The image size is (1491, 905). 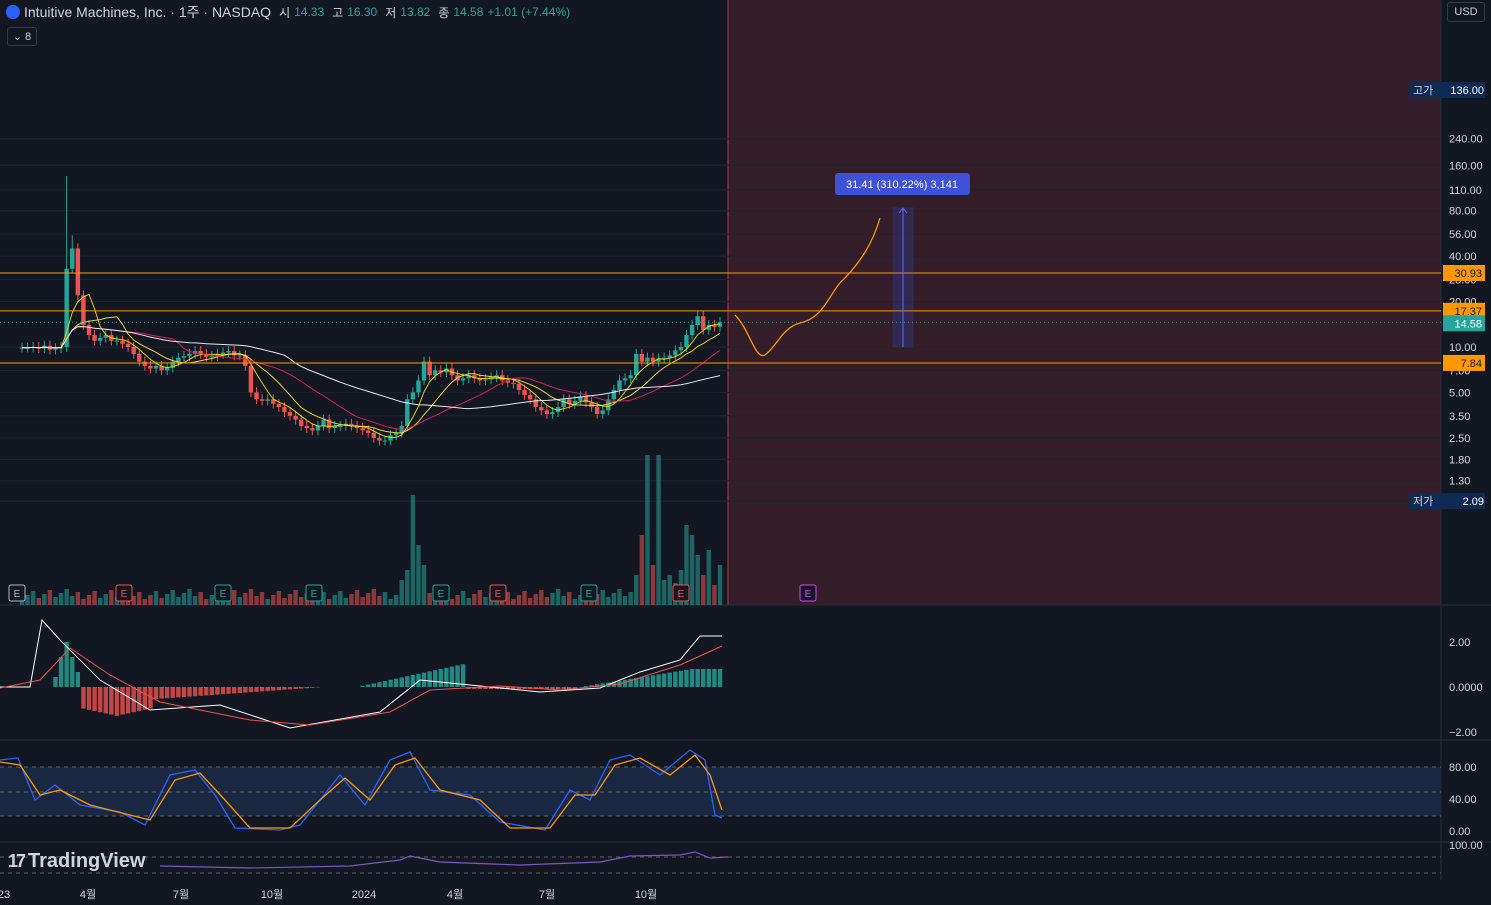 I want to click on price-tick-label: 1.30, so click(x=1459, y=482).